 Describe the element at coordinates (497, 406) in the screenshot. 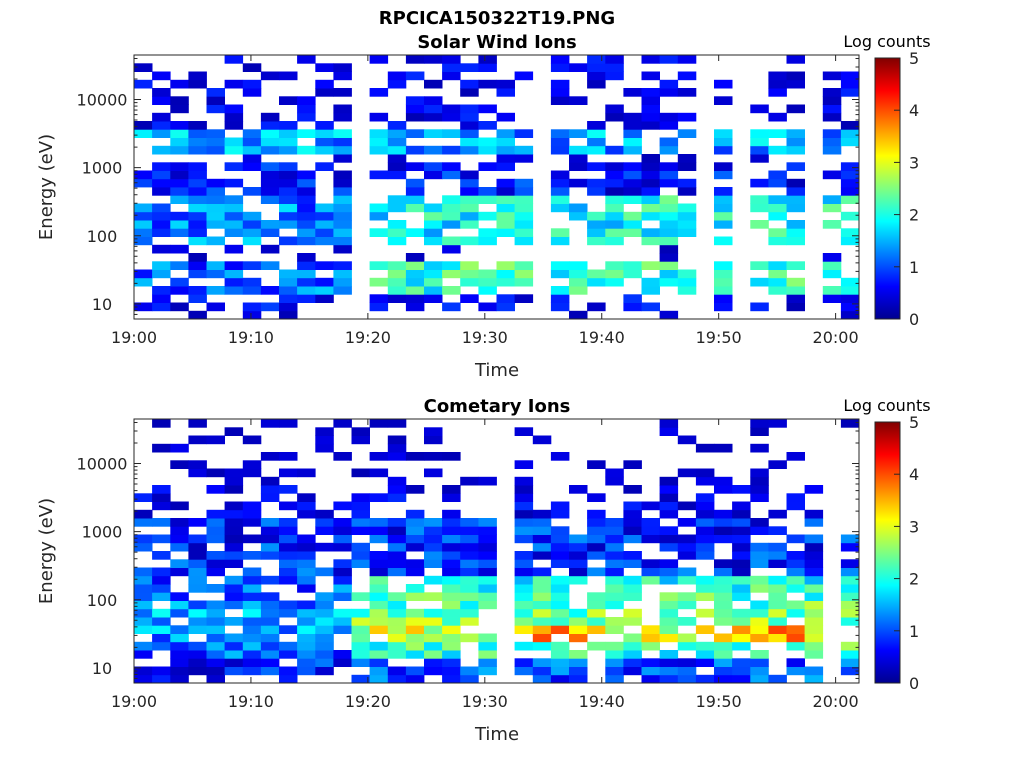

I see `panel-title-cometary: Cometary Ions` at that location.